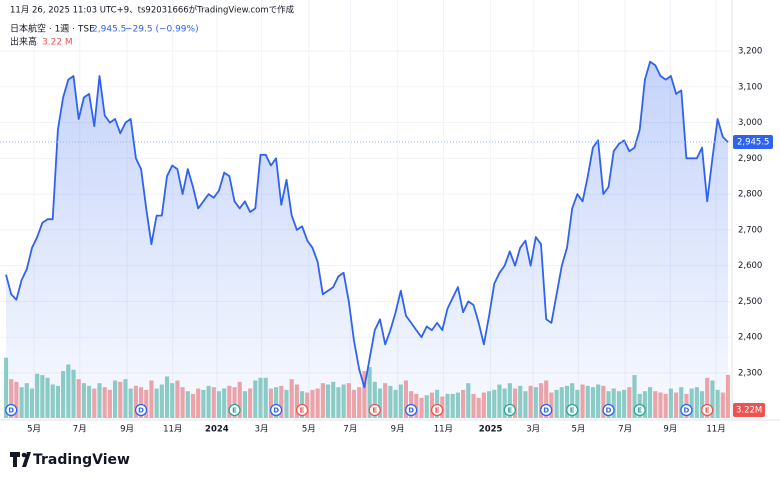 This screenshot has height=479, width=780. What do you see at coordinates (23, 42) in the screenshot?
I see `volume-title: 出来高` at bounding box center [23, 42].